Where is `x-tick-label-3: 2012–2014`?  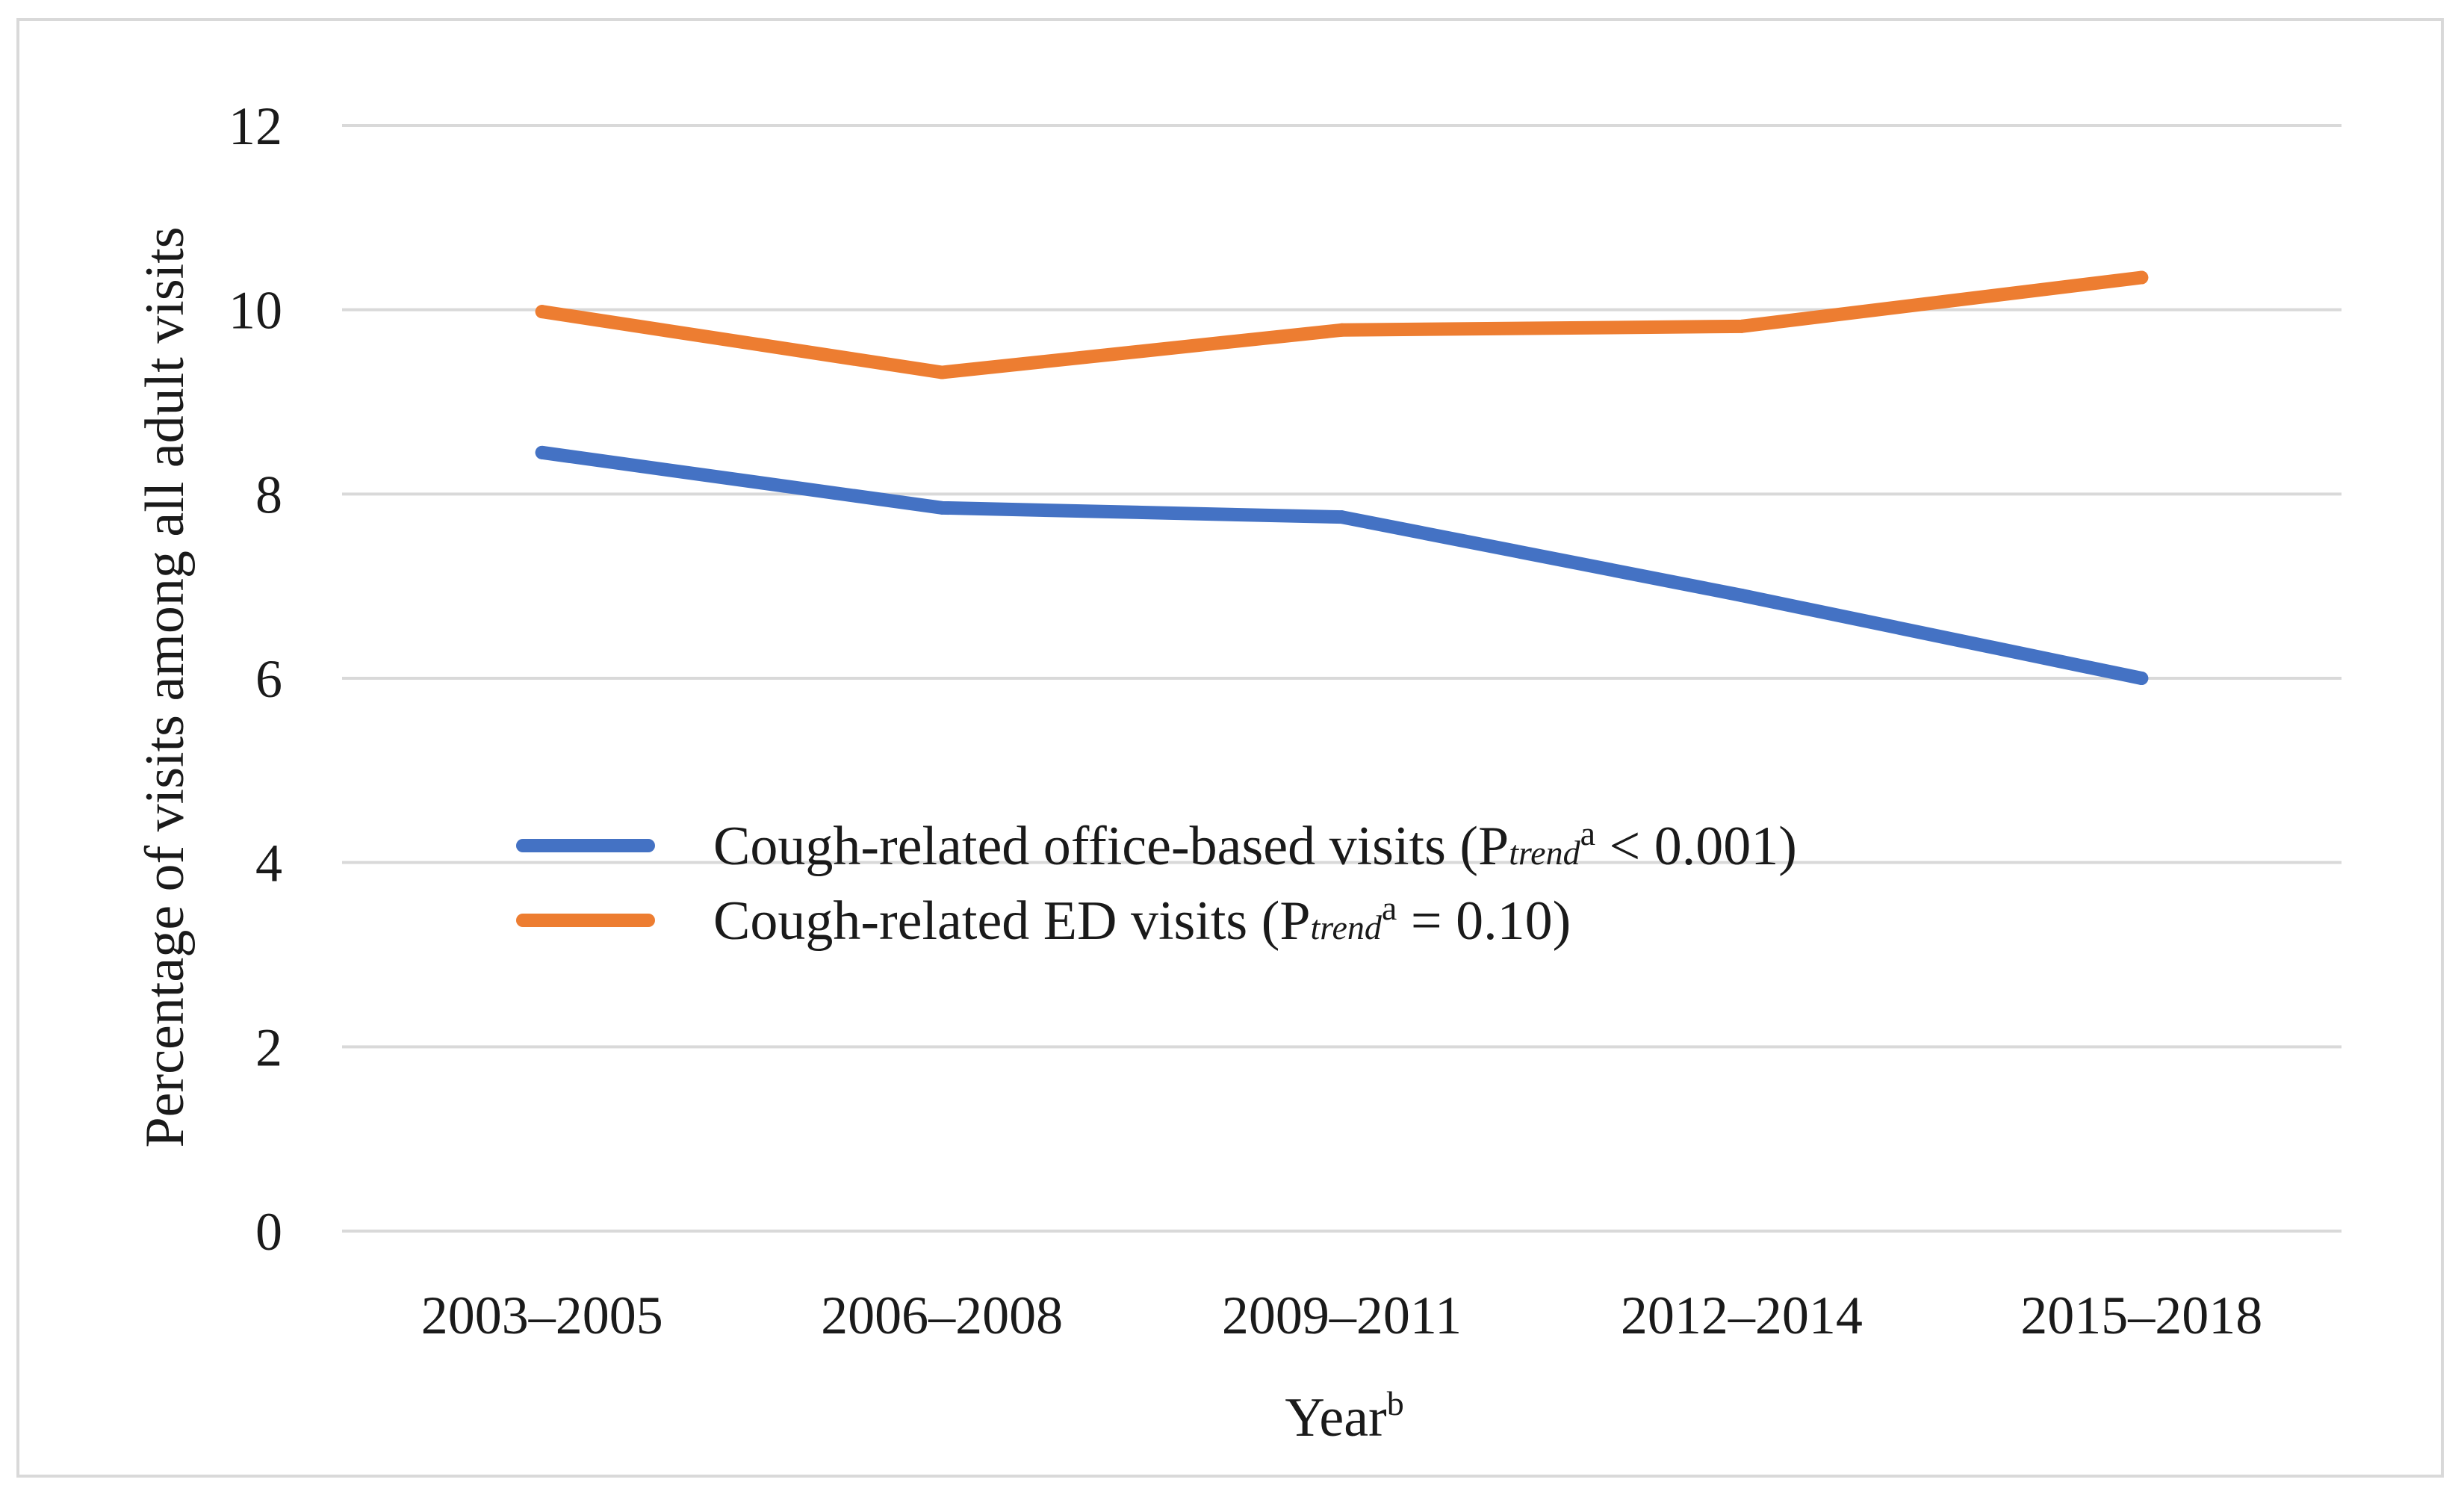
x-tick-label-3: 2012–2014 is located at coordinates (1742, 1315).